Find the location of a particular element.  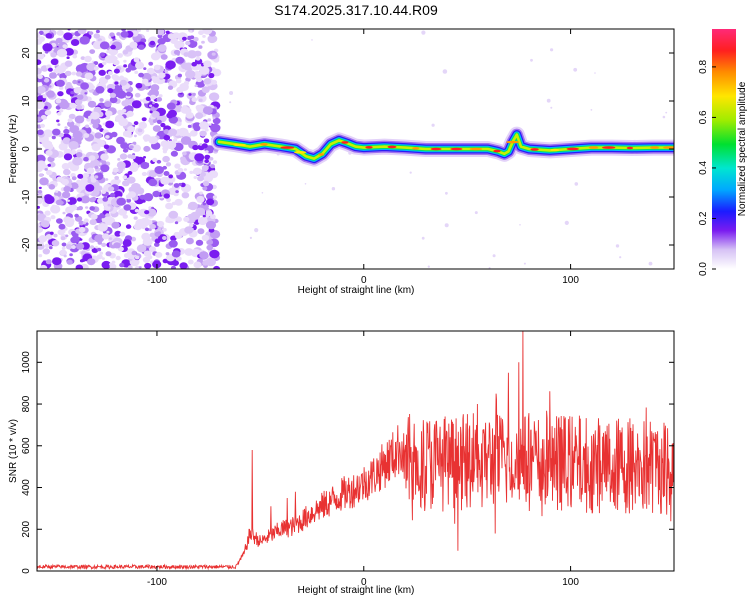

spec-xtick-label: -100 is located at coordinates (157, 280).